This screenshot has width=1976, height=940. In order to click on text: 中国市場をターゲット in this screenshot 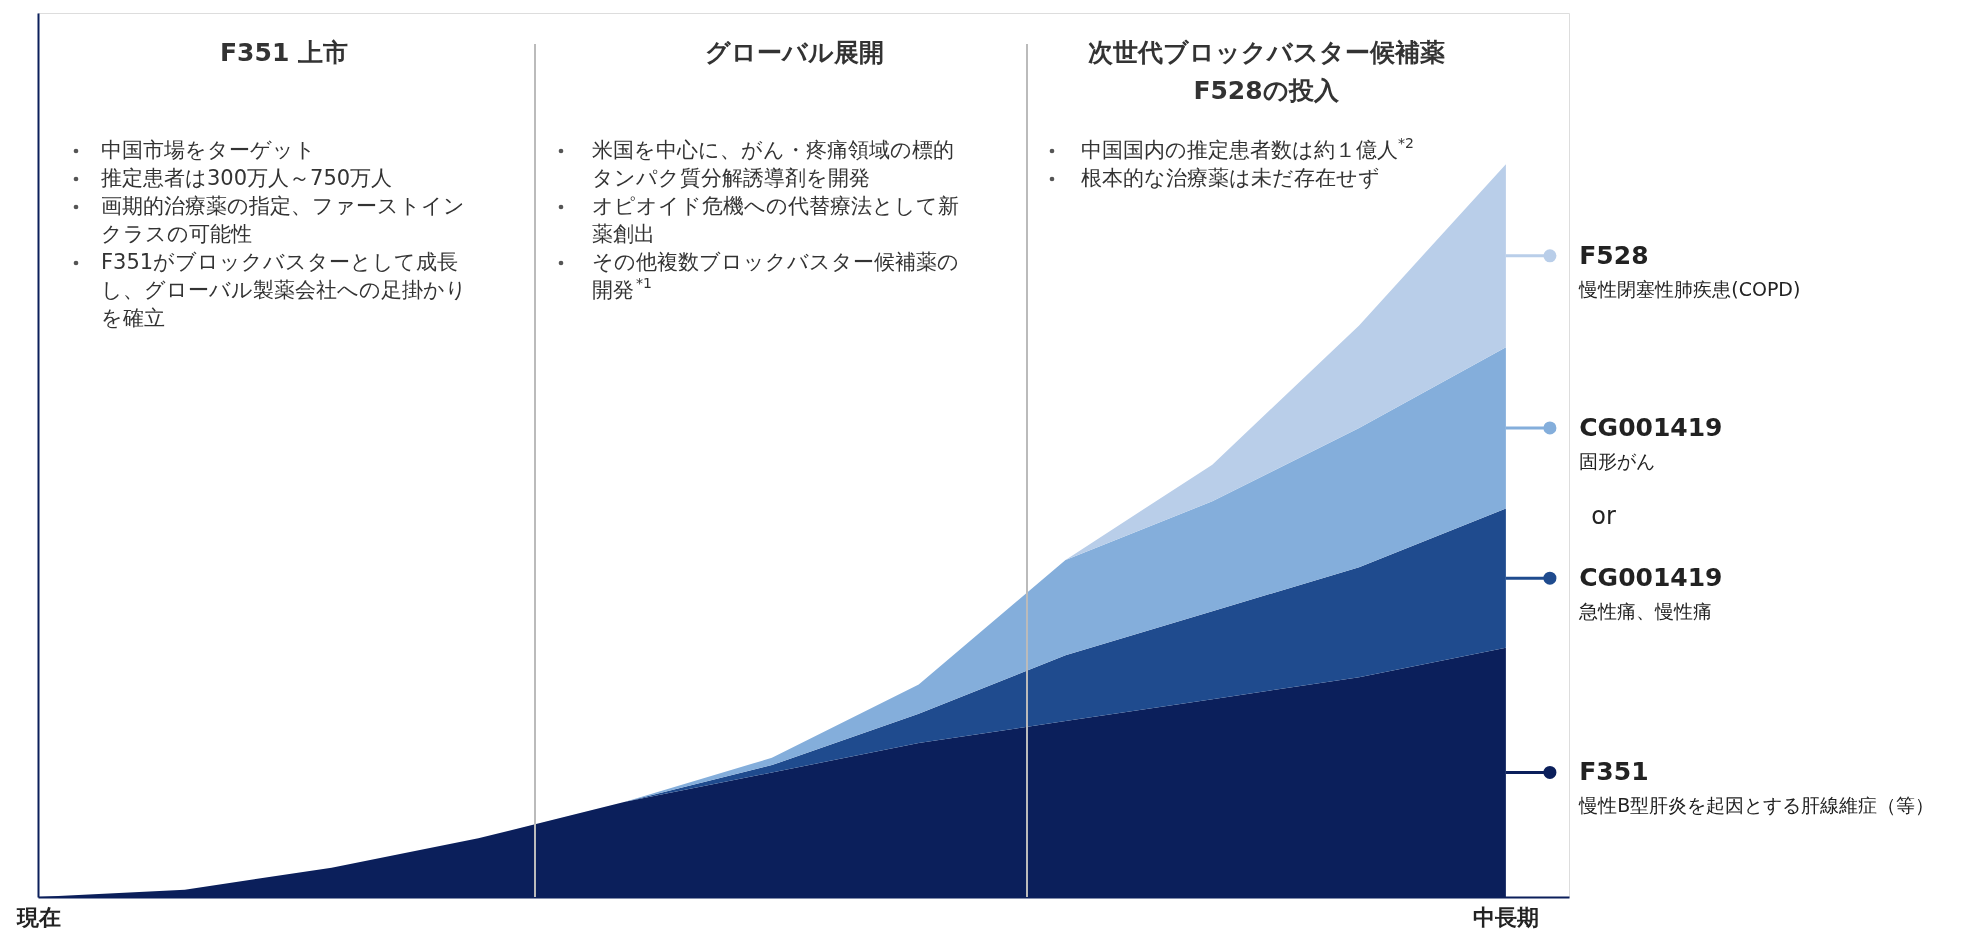, I will do `click(208, 150)`.